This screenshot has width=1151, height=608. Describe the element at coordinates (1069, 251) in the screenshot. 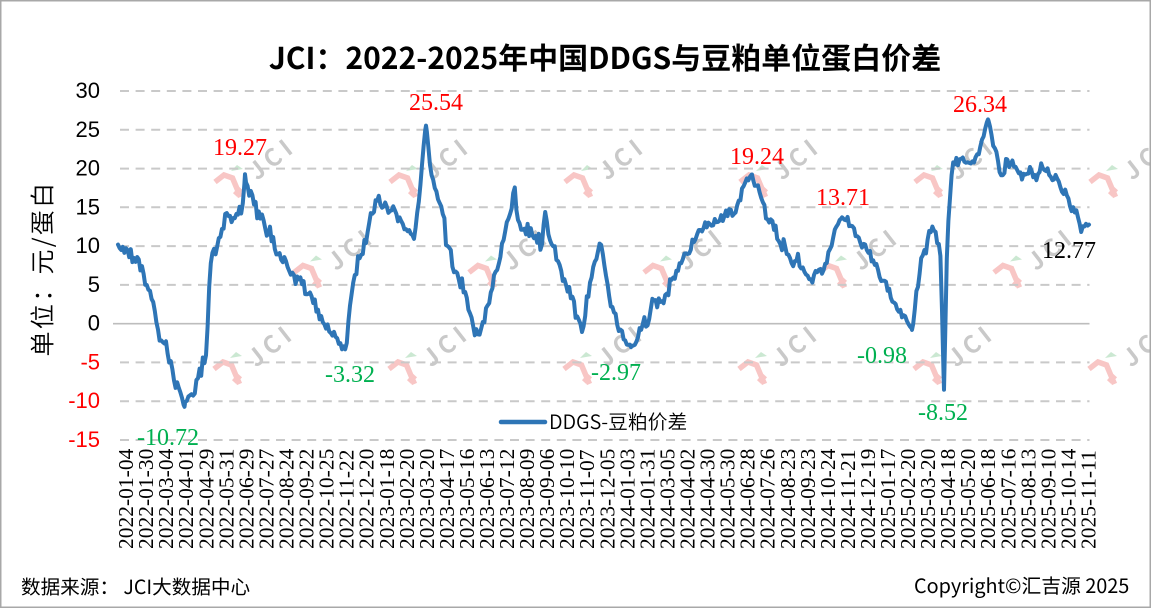

I see `svg-text: 12.77` at that location.